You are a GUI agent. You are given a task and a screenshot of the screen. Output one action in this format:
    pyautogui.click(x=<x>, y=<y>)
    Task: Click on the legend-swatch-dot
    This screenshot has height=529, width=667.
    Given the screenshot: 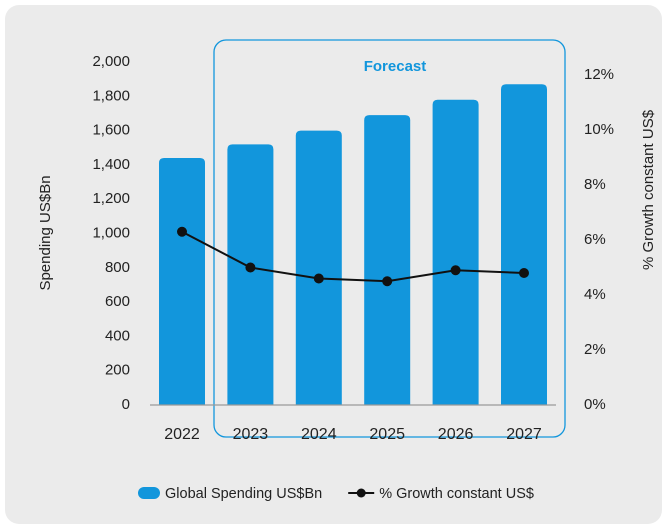 What is the action you would take?
    pyautogui.click(x=361, y=493)
    